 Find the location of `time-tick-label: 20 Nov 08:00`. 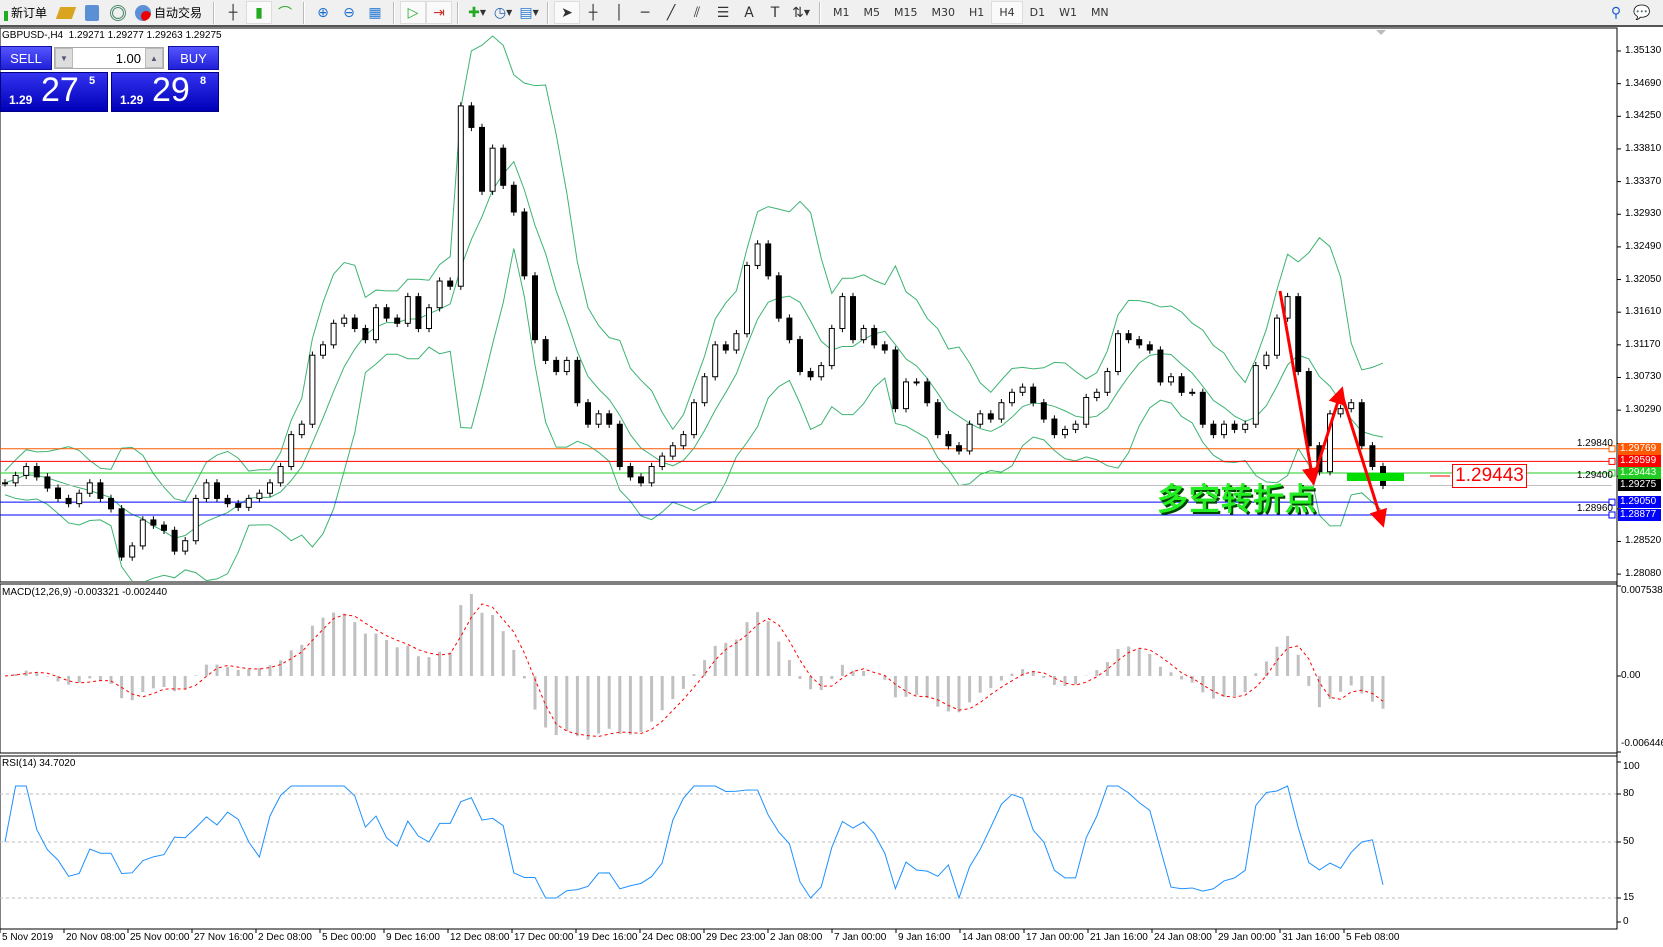

time-tick-label: 20 Nov 08:00 is located at coordinates (96, 937).